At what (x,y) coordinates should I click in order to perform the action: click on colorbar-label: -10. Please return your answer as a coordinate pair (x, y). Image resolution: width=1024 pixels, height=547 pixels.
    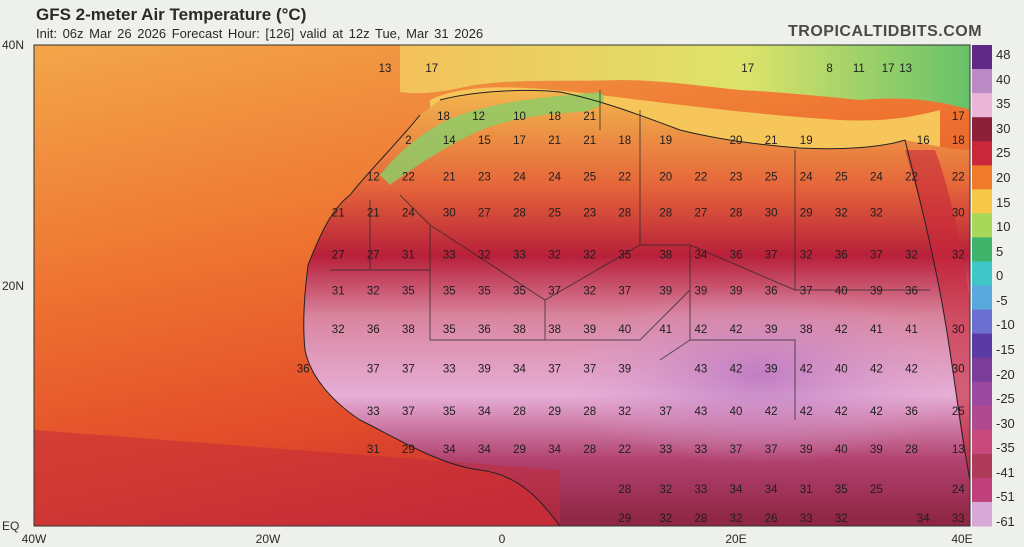
    Looking at the image, I should click on (1005, 325).